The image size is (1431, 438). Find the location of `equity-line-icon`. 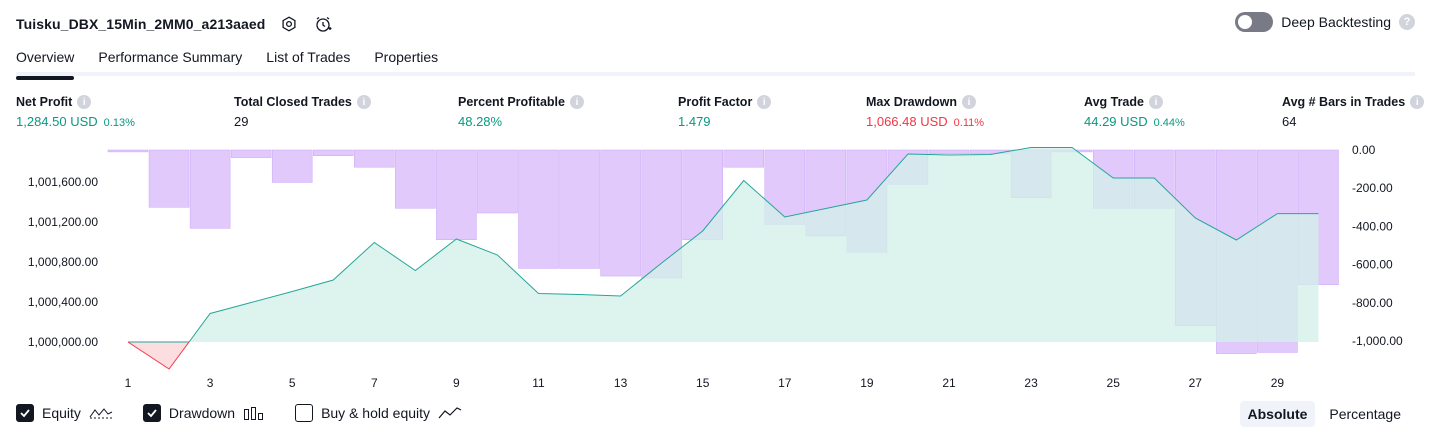

equity-line-icon is located at coordinates (101, 413).